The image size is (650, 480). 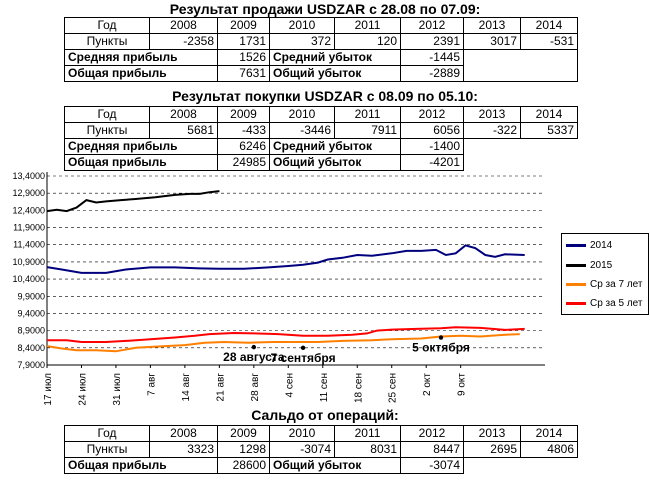 What do you see at coordinates (492, 433) in the screenshot?
I see `header-cell: 2013` at bounding box center [492, 433].